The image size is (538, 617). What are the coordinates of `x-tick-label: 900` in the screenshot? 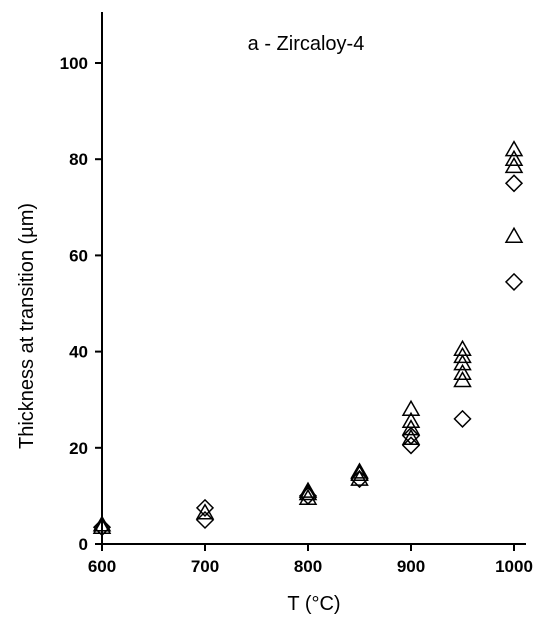 It's located at (411, 566).